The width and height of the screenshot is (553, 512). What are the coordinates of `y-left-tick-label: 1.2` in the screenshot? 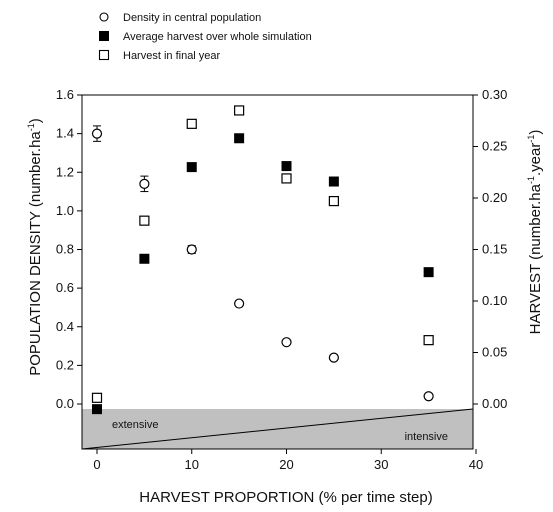 It's located at (65, 171).